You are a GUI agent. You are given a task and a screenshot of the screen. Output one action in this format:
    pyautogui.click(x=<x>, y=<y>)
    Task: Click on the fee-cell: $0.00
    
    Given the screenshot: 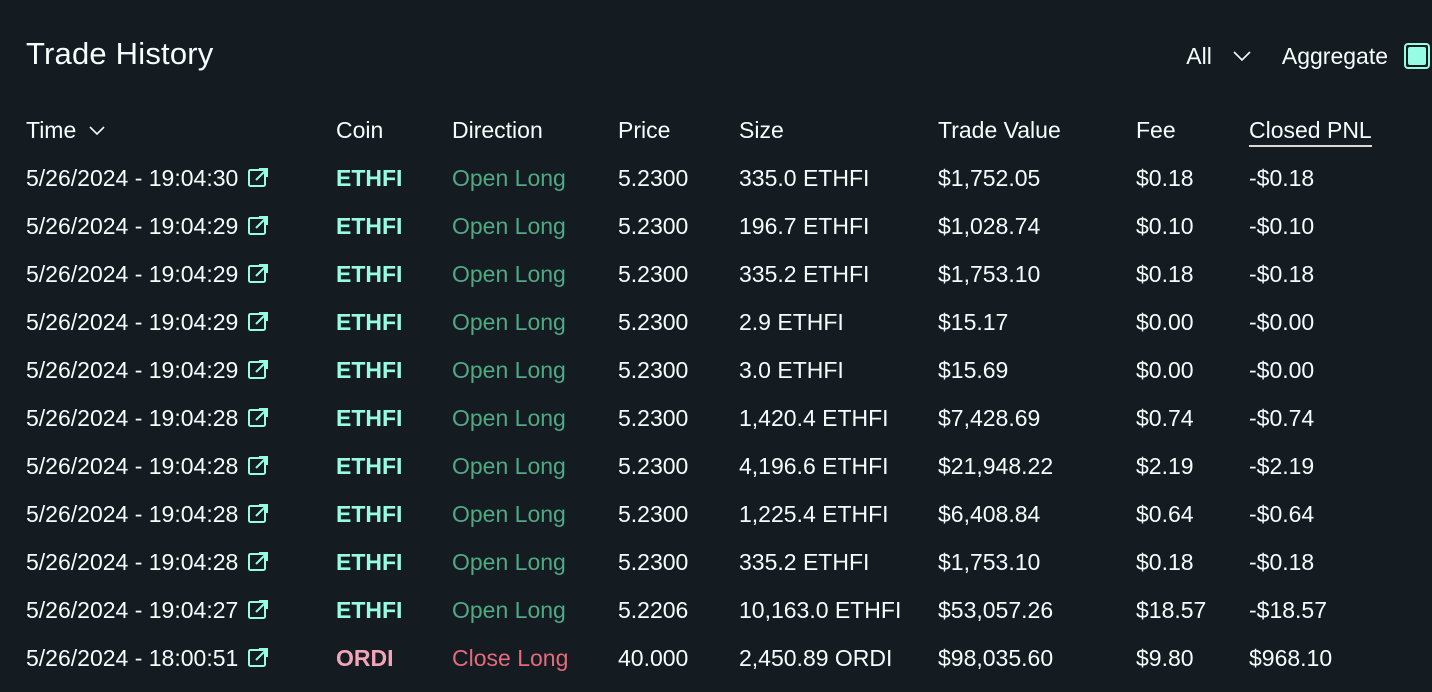 What is the action you would take?
    pyautogui.click(x=1165, y=369)
    